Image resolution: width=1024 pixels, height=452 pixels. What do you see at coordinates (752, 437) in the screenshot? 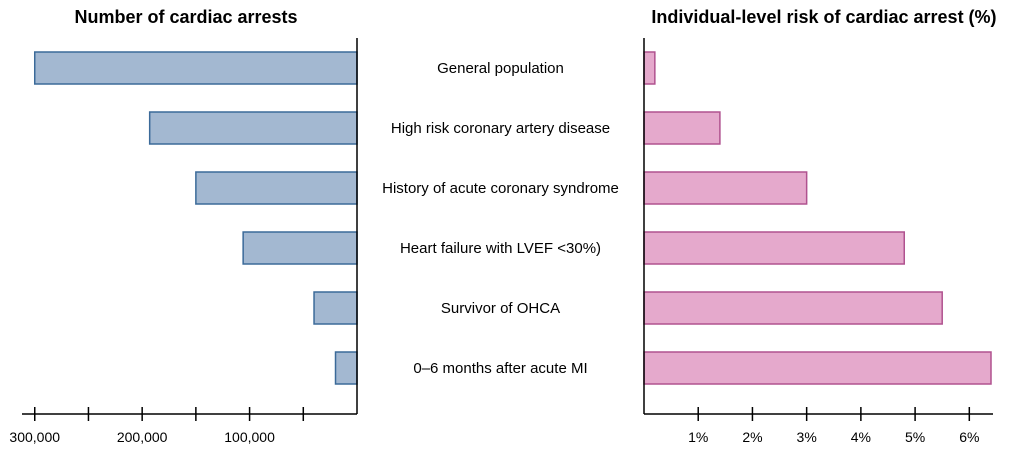
I see `right-tick-label-1: 2%` at bounding box center [752, 437].